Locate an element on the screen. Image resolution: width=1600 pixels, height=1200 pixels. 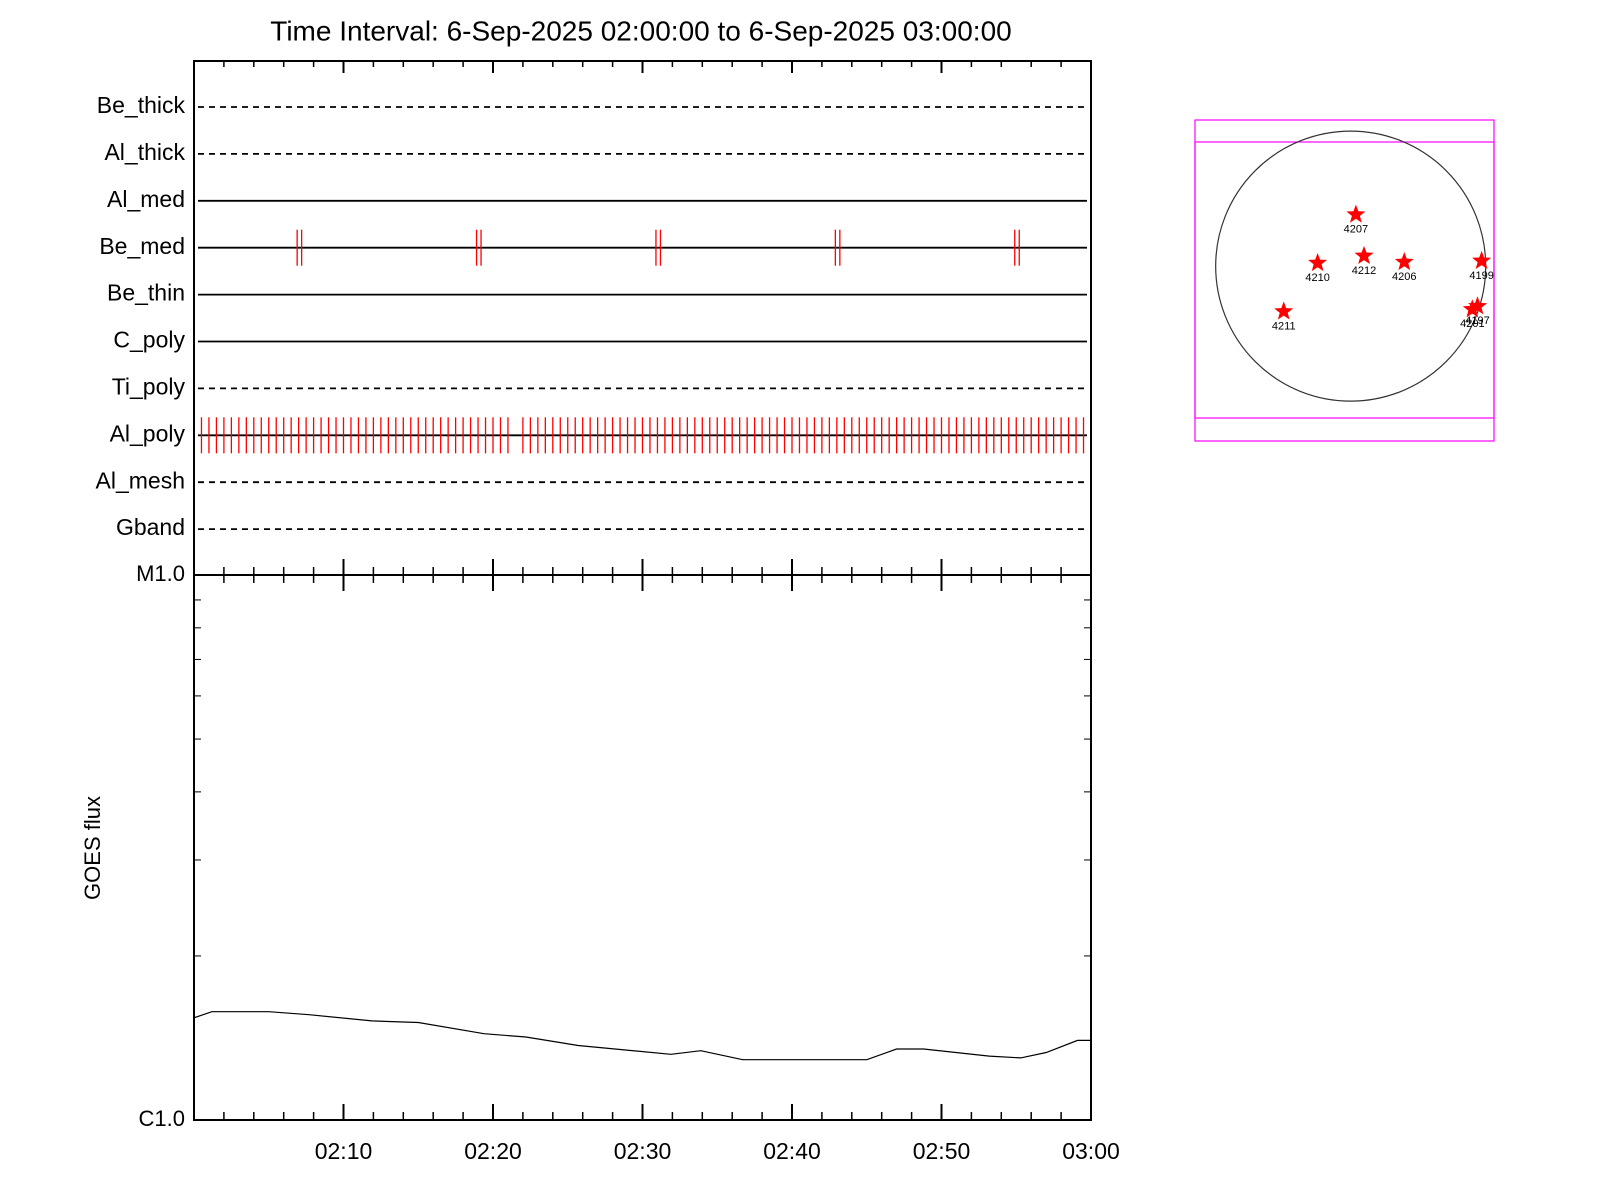
filter-label: Al_thick is located at coordinates (144, 152).